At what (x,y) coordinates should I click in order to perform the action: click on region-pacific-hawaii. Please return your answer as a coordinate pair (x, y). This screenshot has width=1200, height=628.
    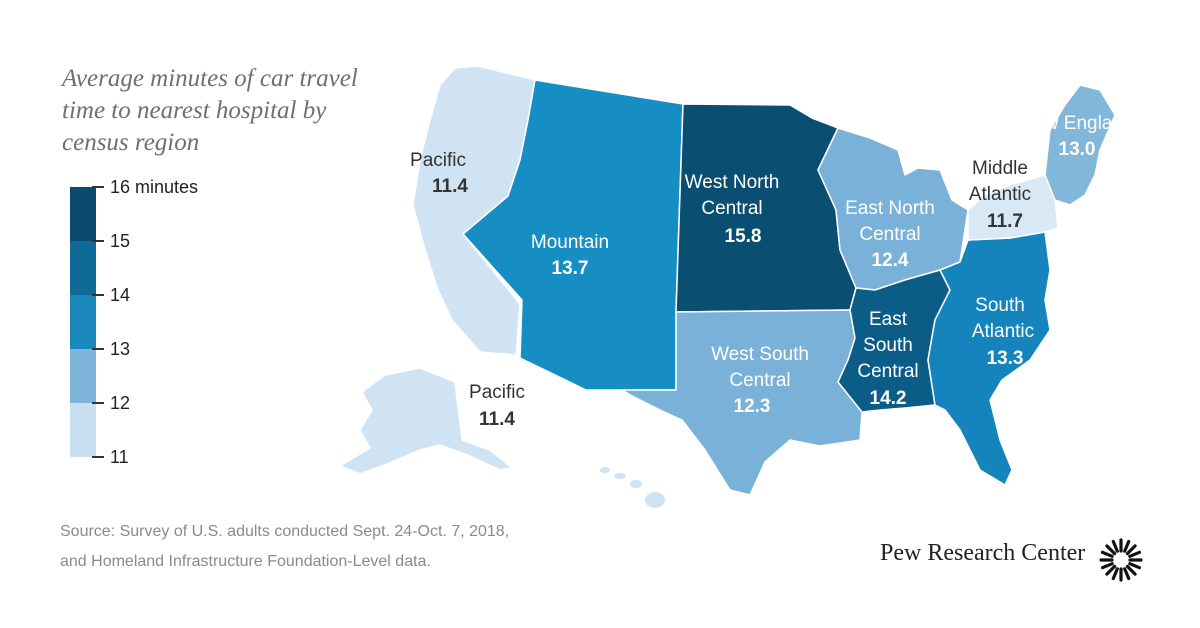
    Looking at the image, I should click on (632, 487).